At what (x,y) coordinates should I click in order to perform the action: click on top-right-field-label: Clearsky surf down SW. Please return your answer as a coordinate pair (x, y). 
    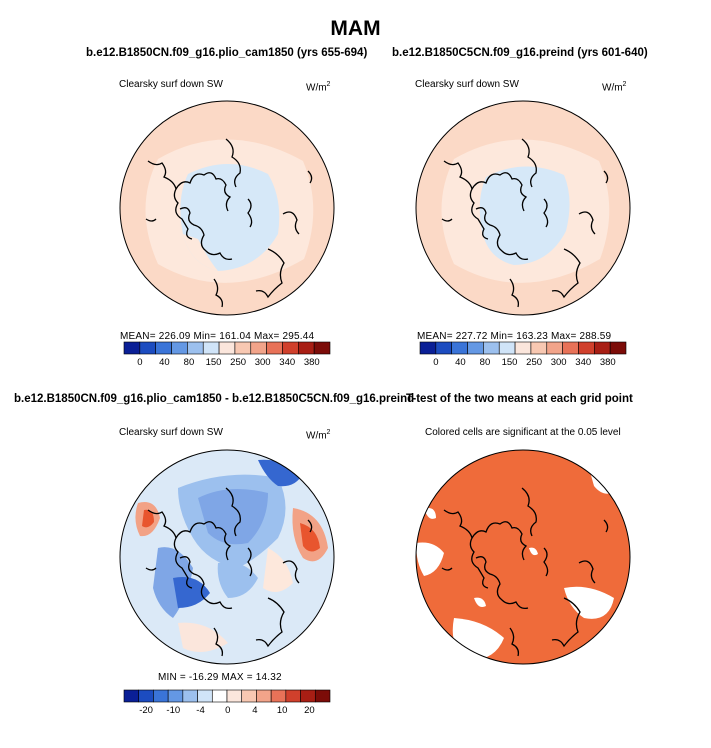
    Looking at the image, I should click on (467, 84).